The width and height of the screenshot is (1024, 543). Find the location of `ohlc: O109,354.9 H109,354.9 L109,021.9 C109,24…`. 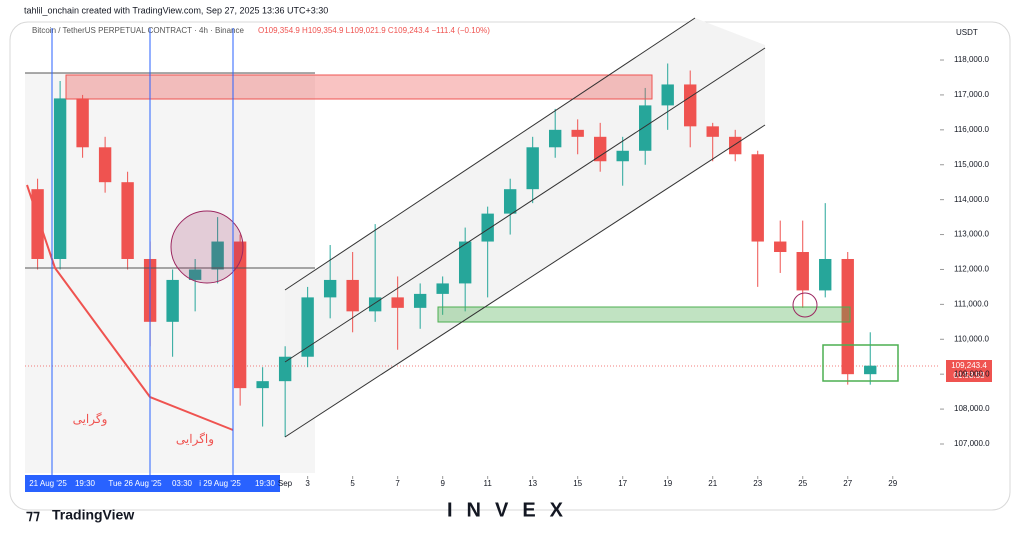

ohlc: O109,354.9 H109,354.9 L109,021.9 C109,24… is located at coordinates (374, 30).